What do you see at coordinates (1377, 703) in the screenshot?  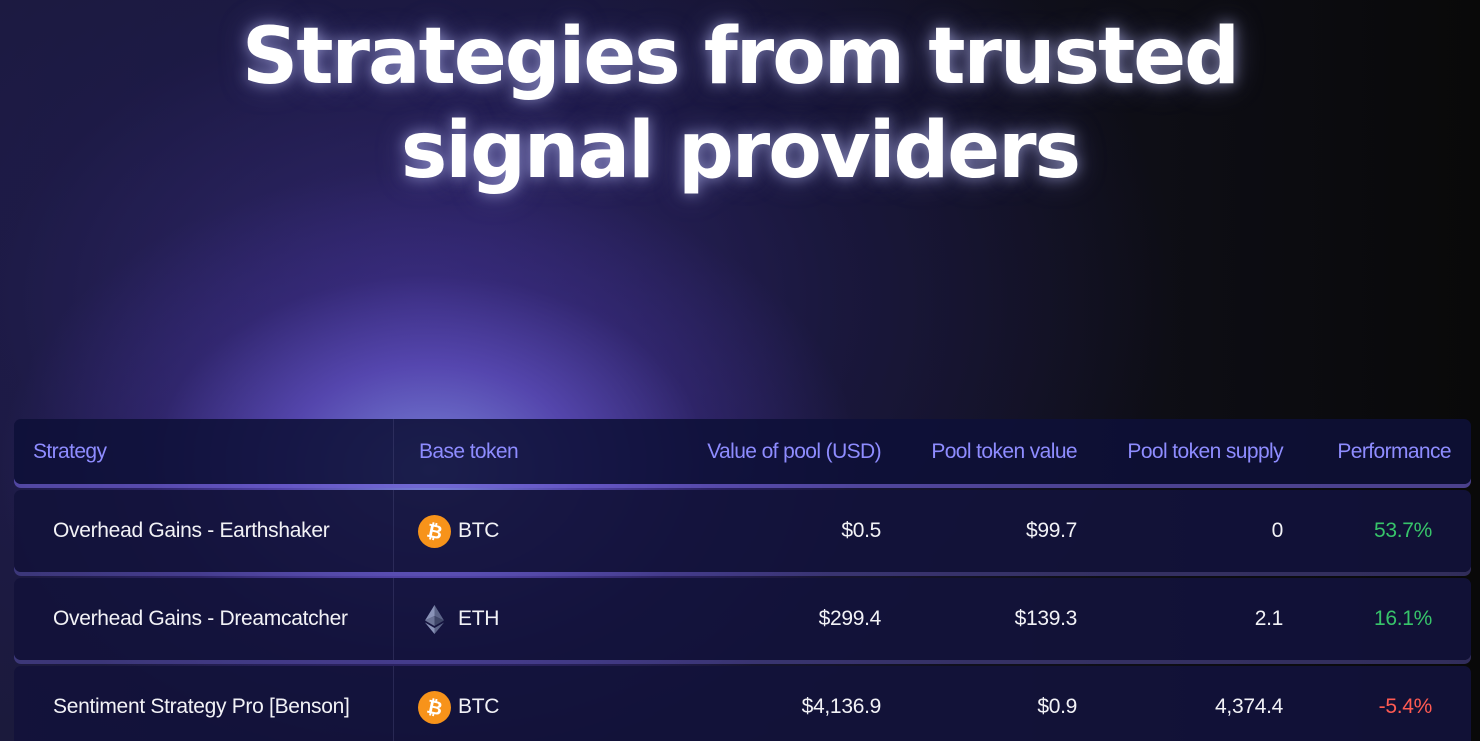 I see `performance-cell: -5.4%` at bounding box center [1377, 703].